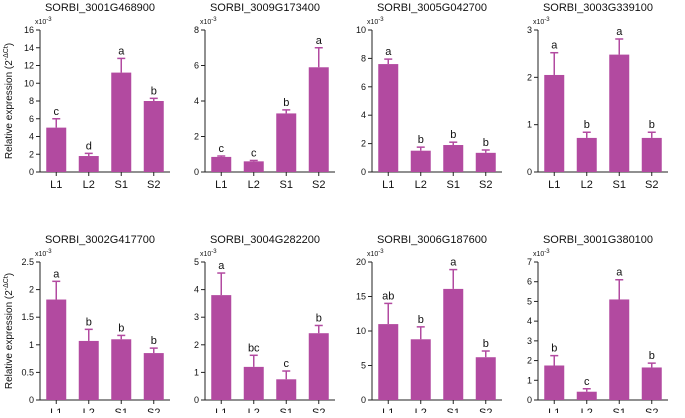 This screenshot has width=685, height=418. Describe the element at coordinates (265, 240) in the screenshot. I see `panel-title: SORBI_3004G282200` at that location.